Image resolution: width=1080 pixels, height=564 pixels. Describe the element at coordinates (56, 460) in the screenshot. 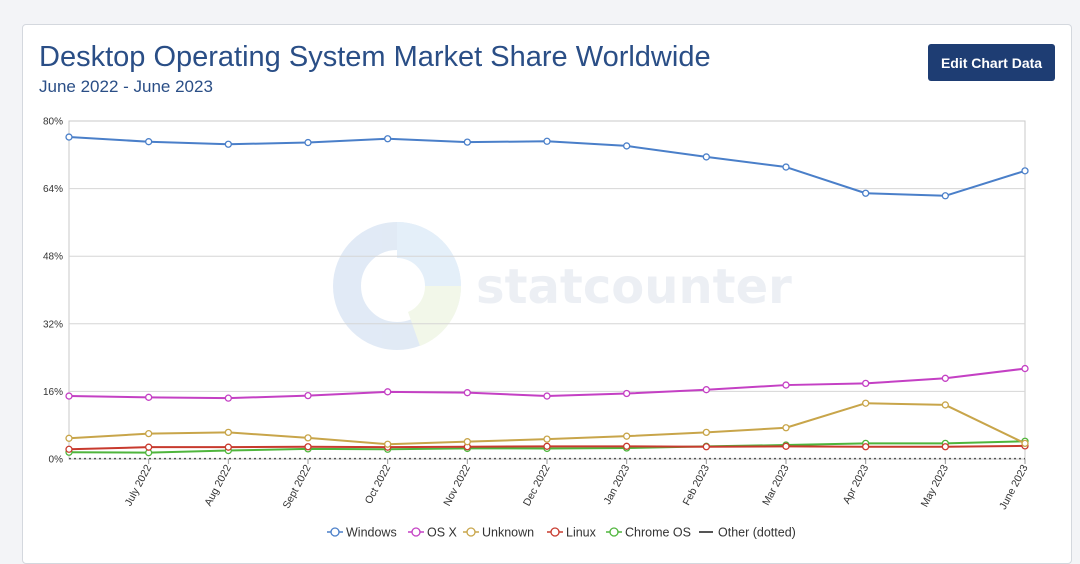

I see `y-tick-label: 0%` at that location.